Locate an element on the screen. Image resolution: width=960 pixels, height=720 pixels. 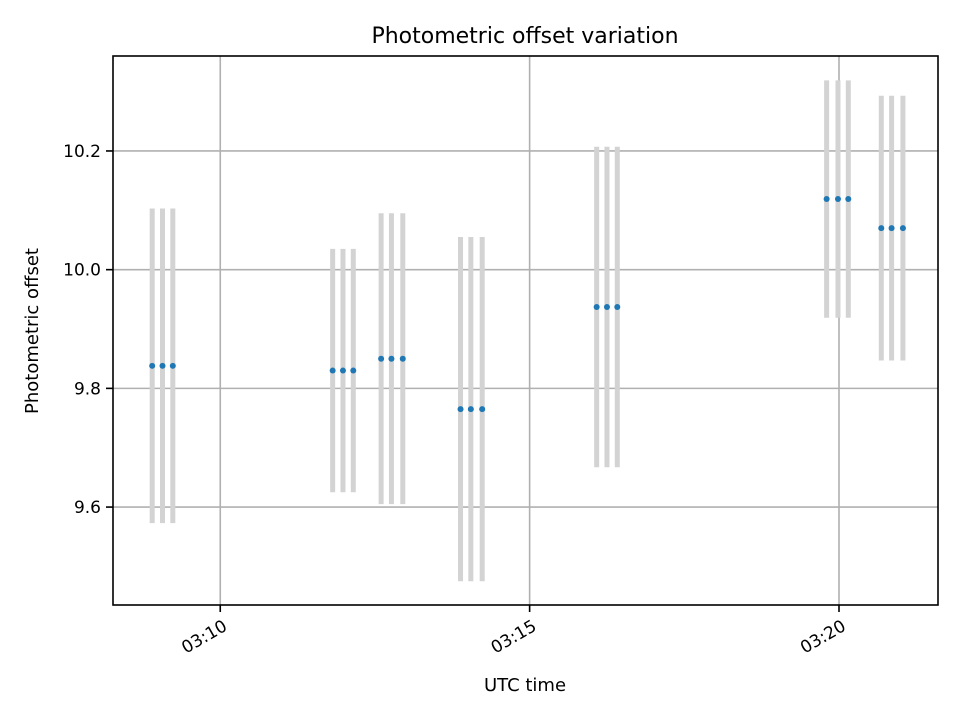
x-tick-label: 03:15 is located at coordinates (514, 637).